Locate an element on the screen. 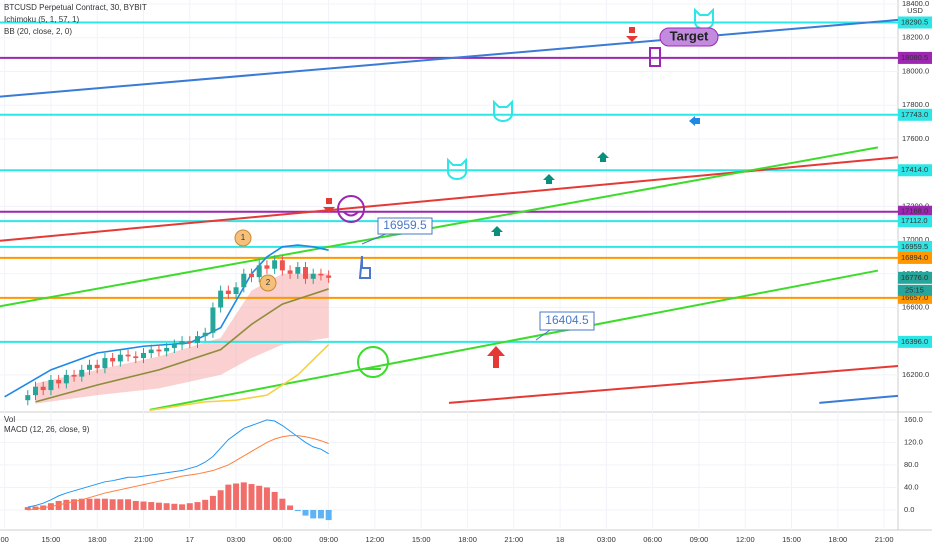 The width and height of the screenshot is (932, 550). level-label: 16657.0 is located at coordinates (914, 297).